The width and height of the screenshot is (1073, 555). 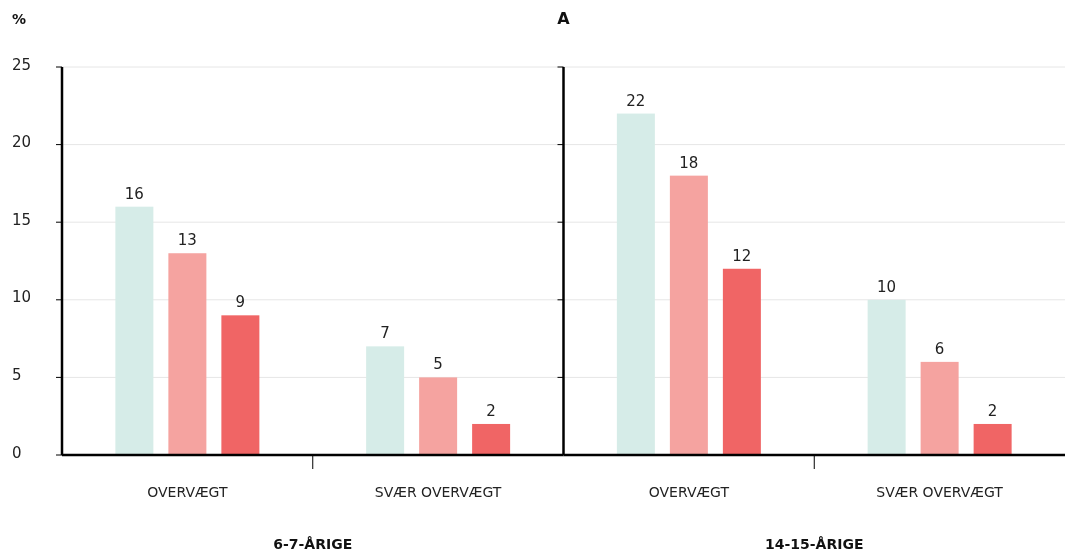 I want to click on data-label: 13, so click(x=187, y=240).